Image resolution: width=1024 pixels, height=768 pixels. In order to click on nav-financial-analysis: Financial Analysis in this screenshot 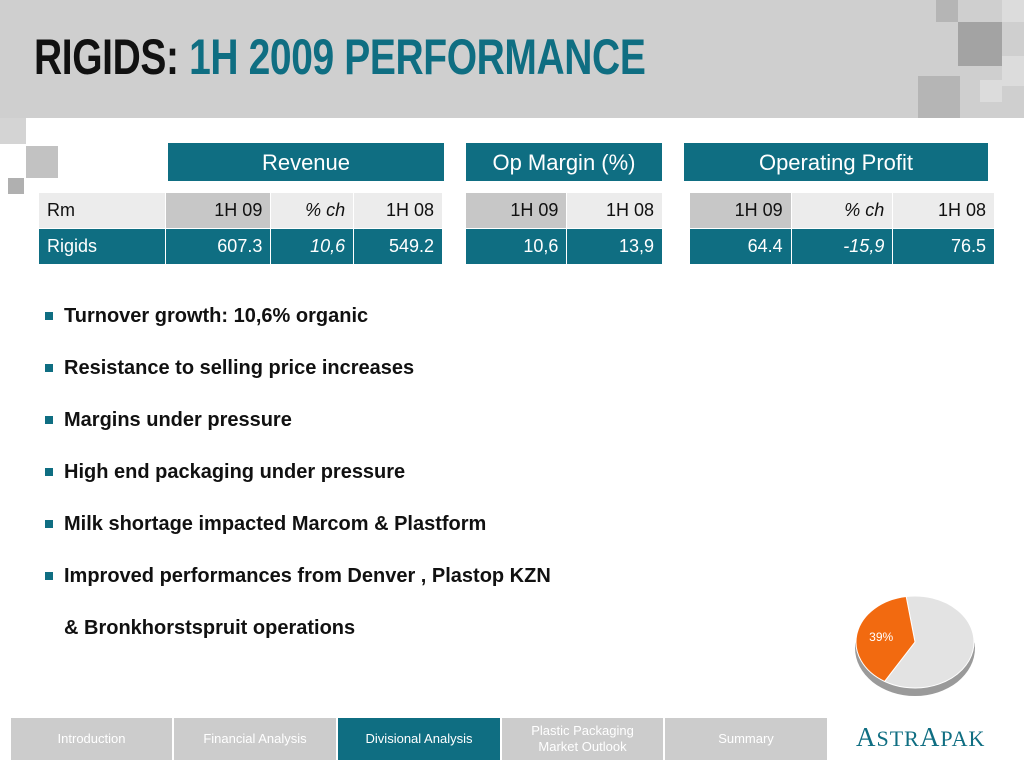, I will do `click(255, 739)`.